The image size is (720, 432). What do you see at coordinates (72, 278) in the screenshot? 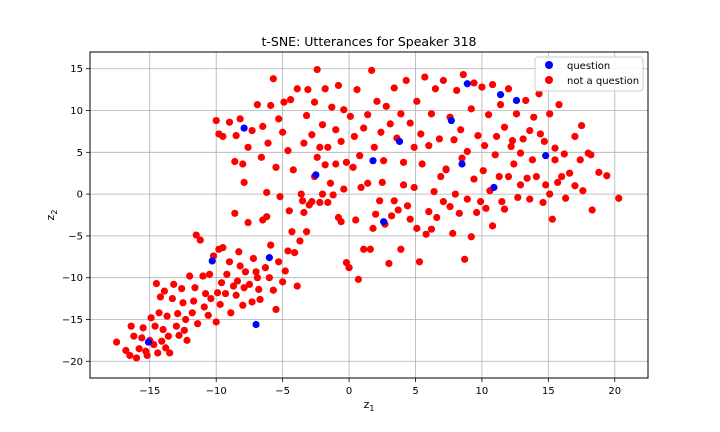
I see `y-tick-label: −10` at bounding box center [72, 278].